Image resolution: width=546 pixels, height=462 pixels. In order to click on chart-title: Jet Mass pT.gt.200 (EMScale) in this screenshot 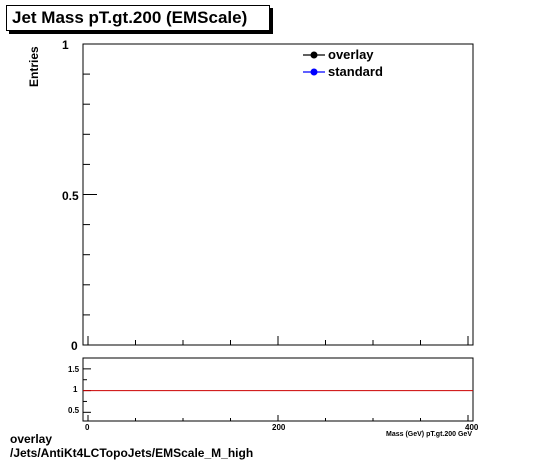, I will do `click(138, 18)`.